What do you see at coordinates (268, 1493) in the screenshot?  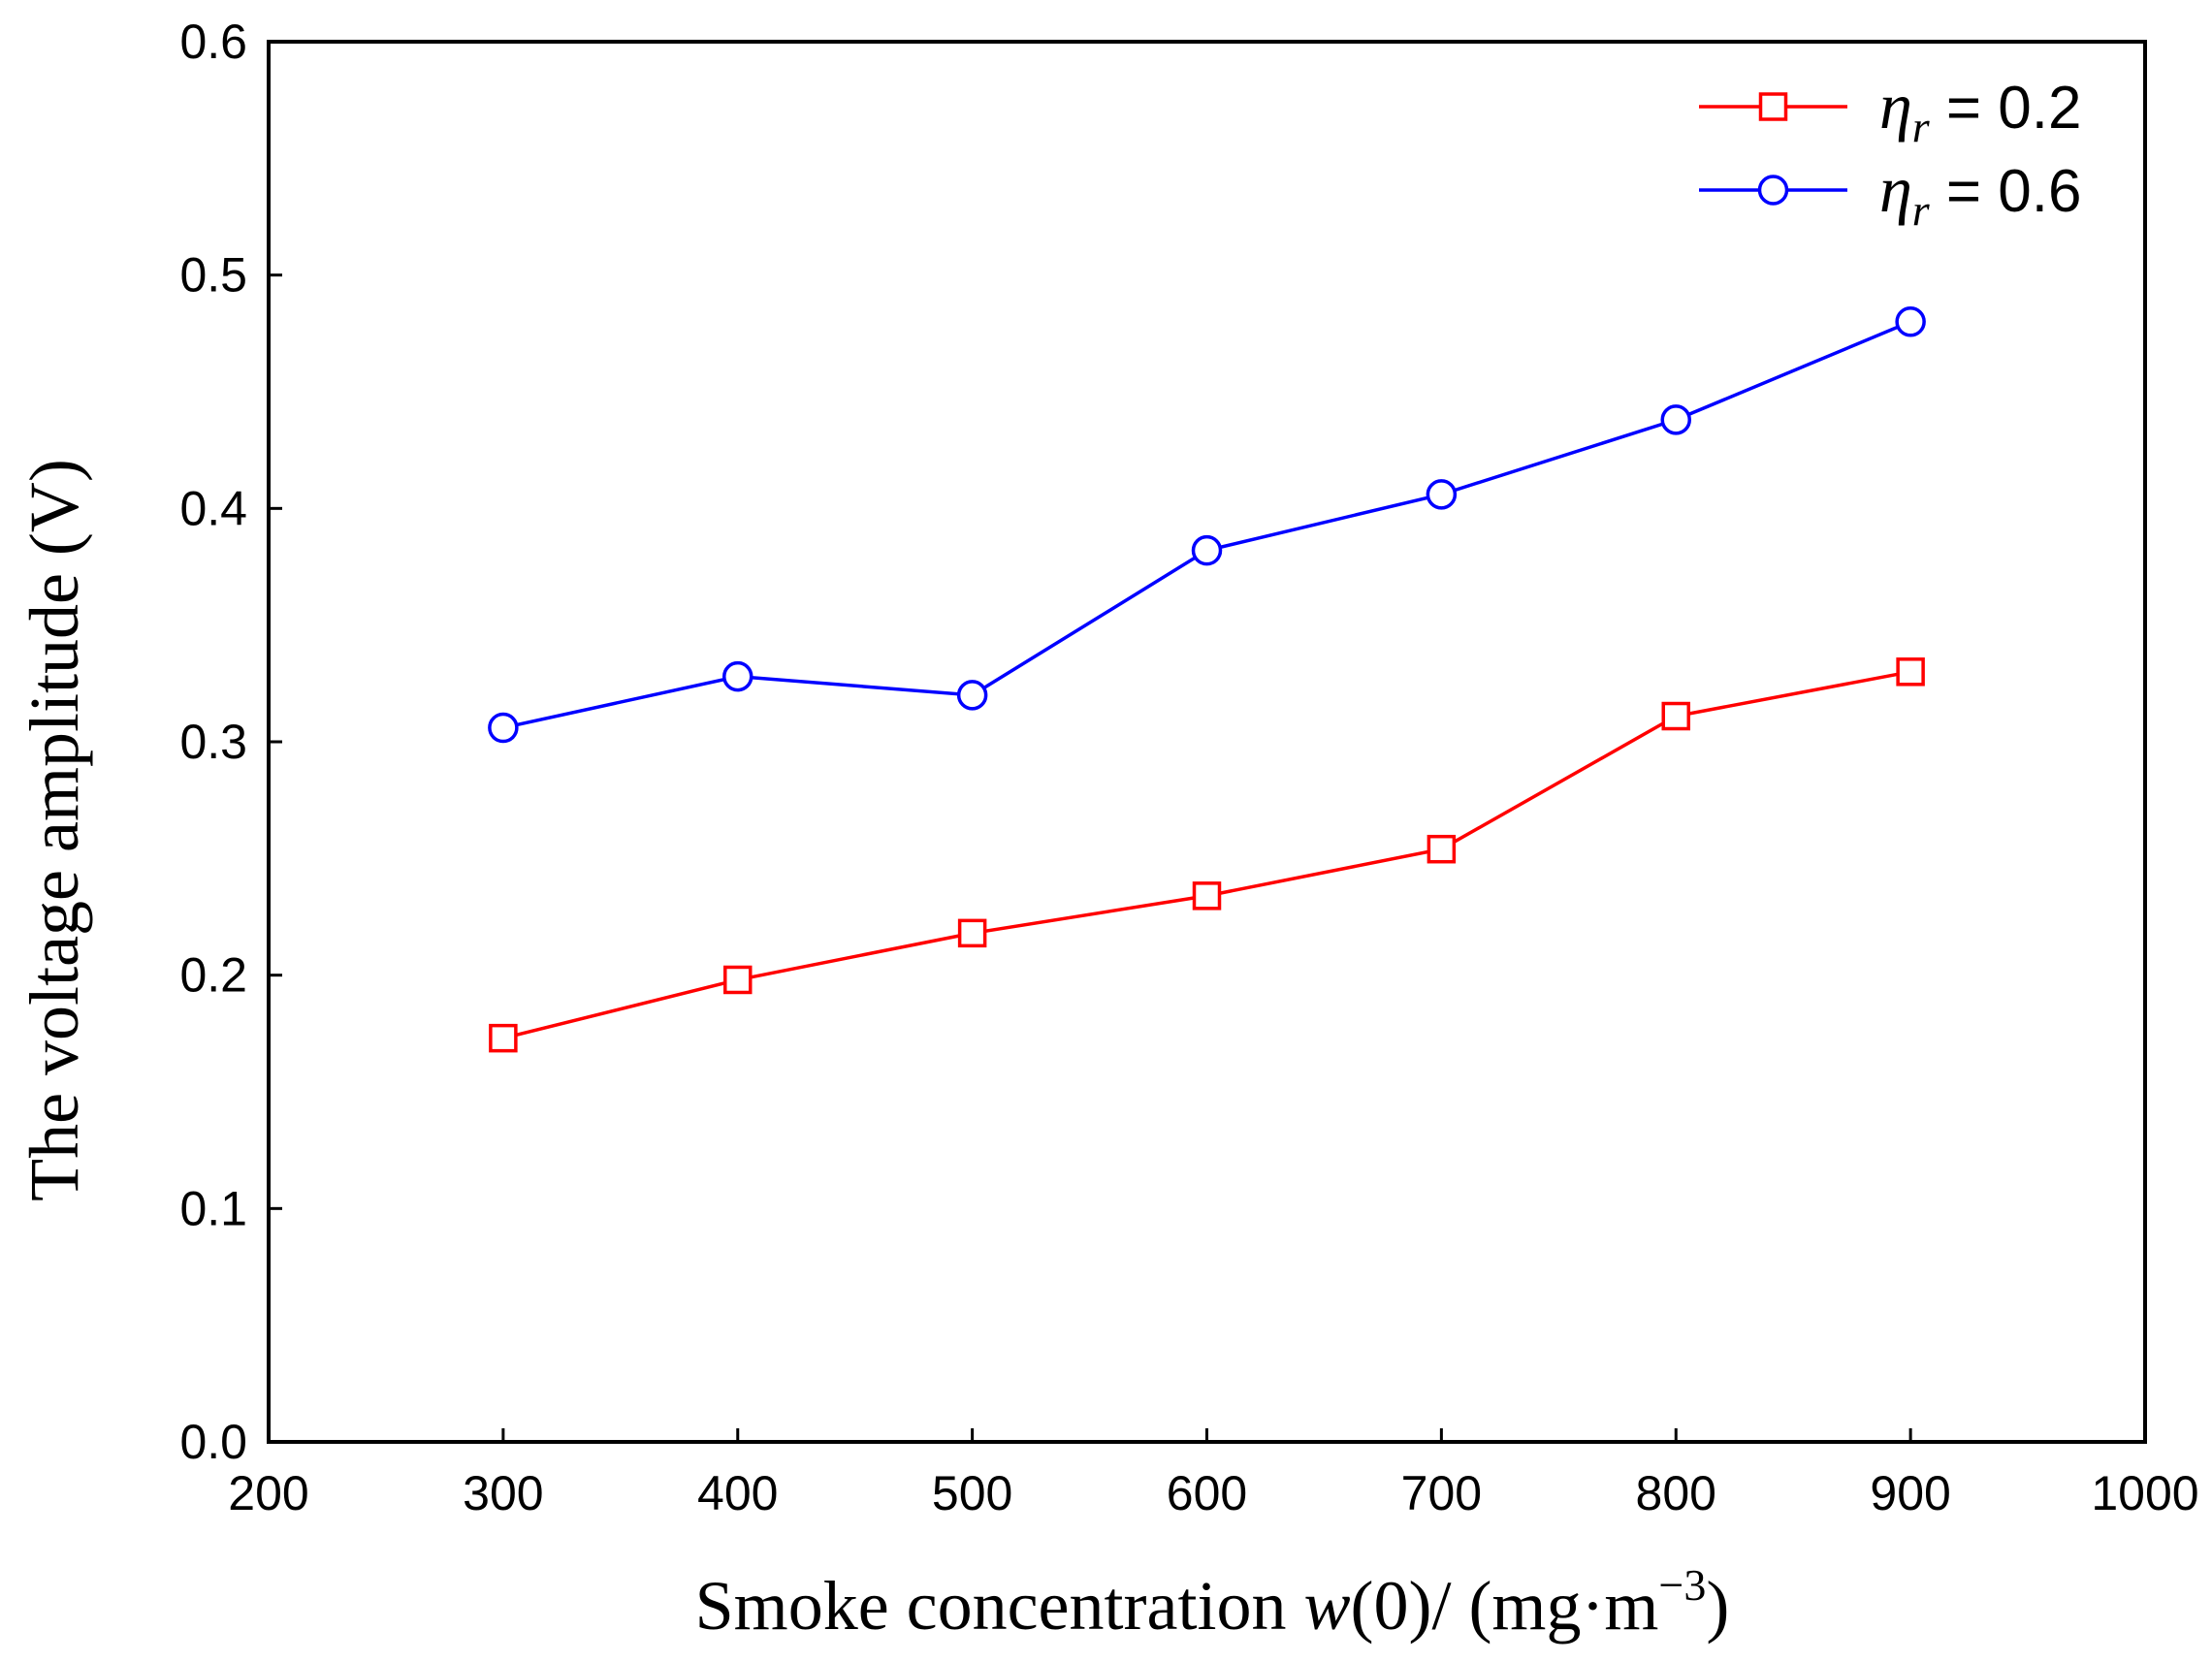 I see `x-tick-label: 200` at bounding box center [268, 1493].